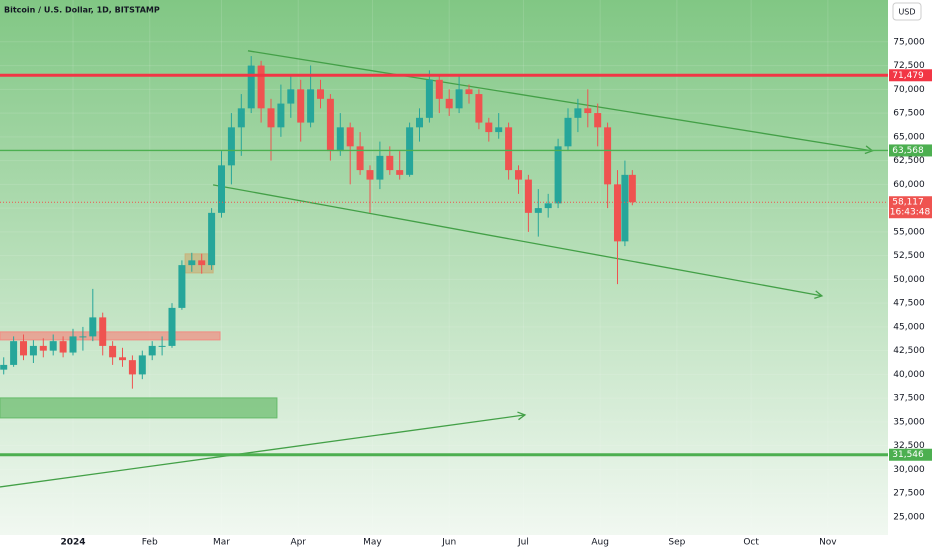 Image resolution: width=932 pixels, height=550 pixels. Describe the element at coordinates (909, 256) in the screenshot. I see `y-tick-label: 52,500` at that location.